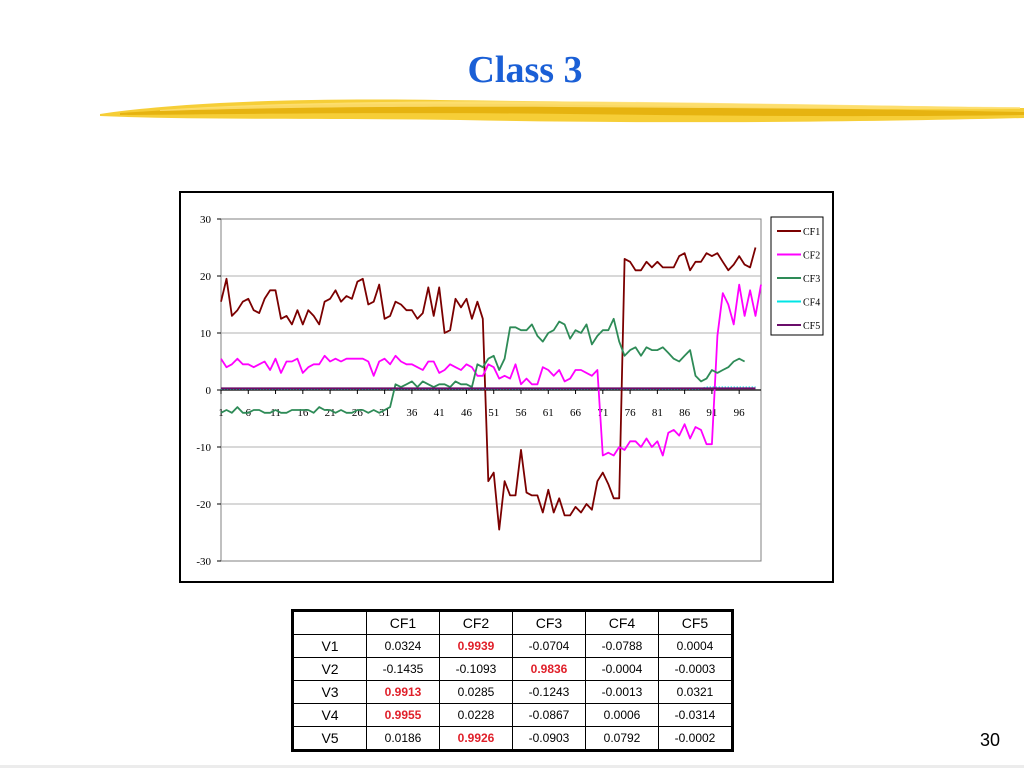  Describe the element at coordinates (203, 448) in the screenshot. I see `y-tick-label: -10` at that location.